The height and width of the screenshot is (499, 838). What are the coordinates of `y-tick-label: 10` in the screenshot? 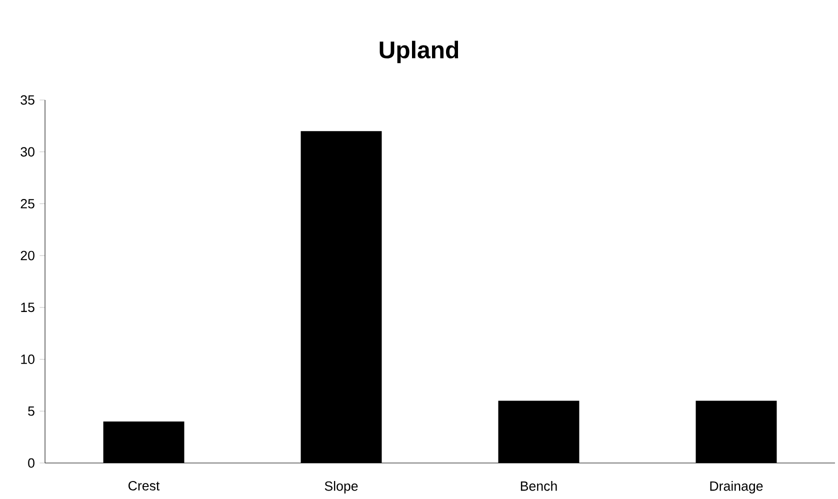 It's located at (27, 359).